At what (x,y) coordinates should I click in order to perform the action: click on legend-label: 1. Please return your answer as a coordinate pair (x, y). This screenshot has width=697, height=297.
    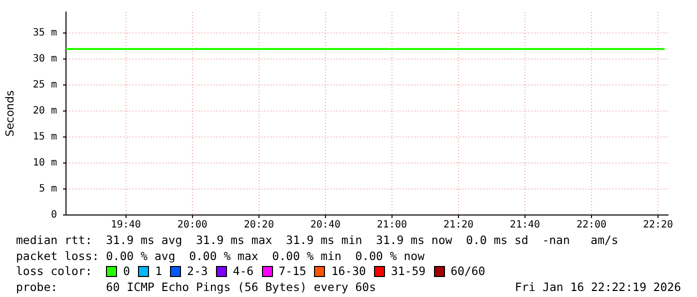
    Looking at the image, I should click on (158, 272).